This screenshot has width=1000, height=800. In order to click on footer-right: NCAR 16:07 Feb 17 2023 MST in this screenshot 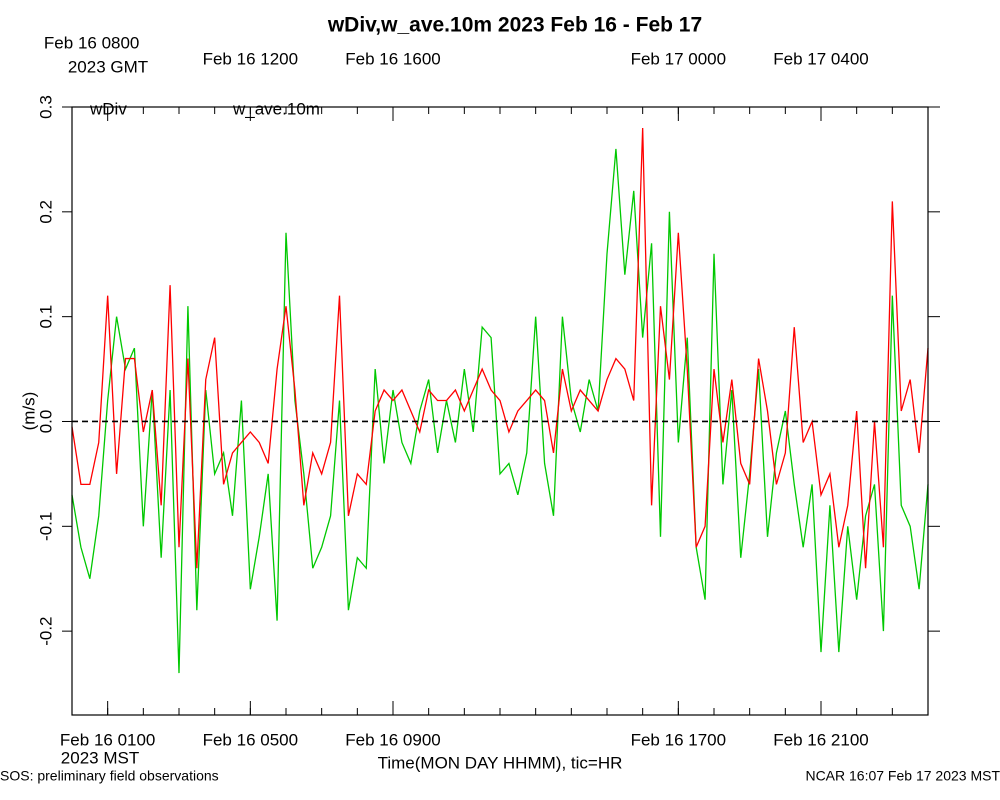, I will do `click(902, 776)`.